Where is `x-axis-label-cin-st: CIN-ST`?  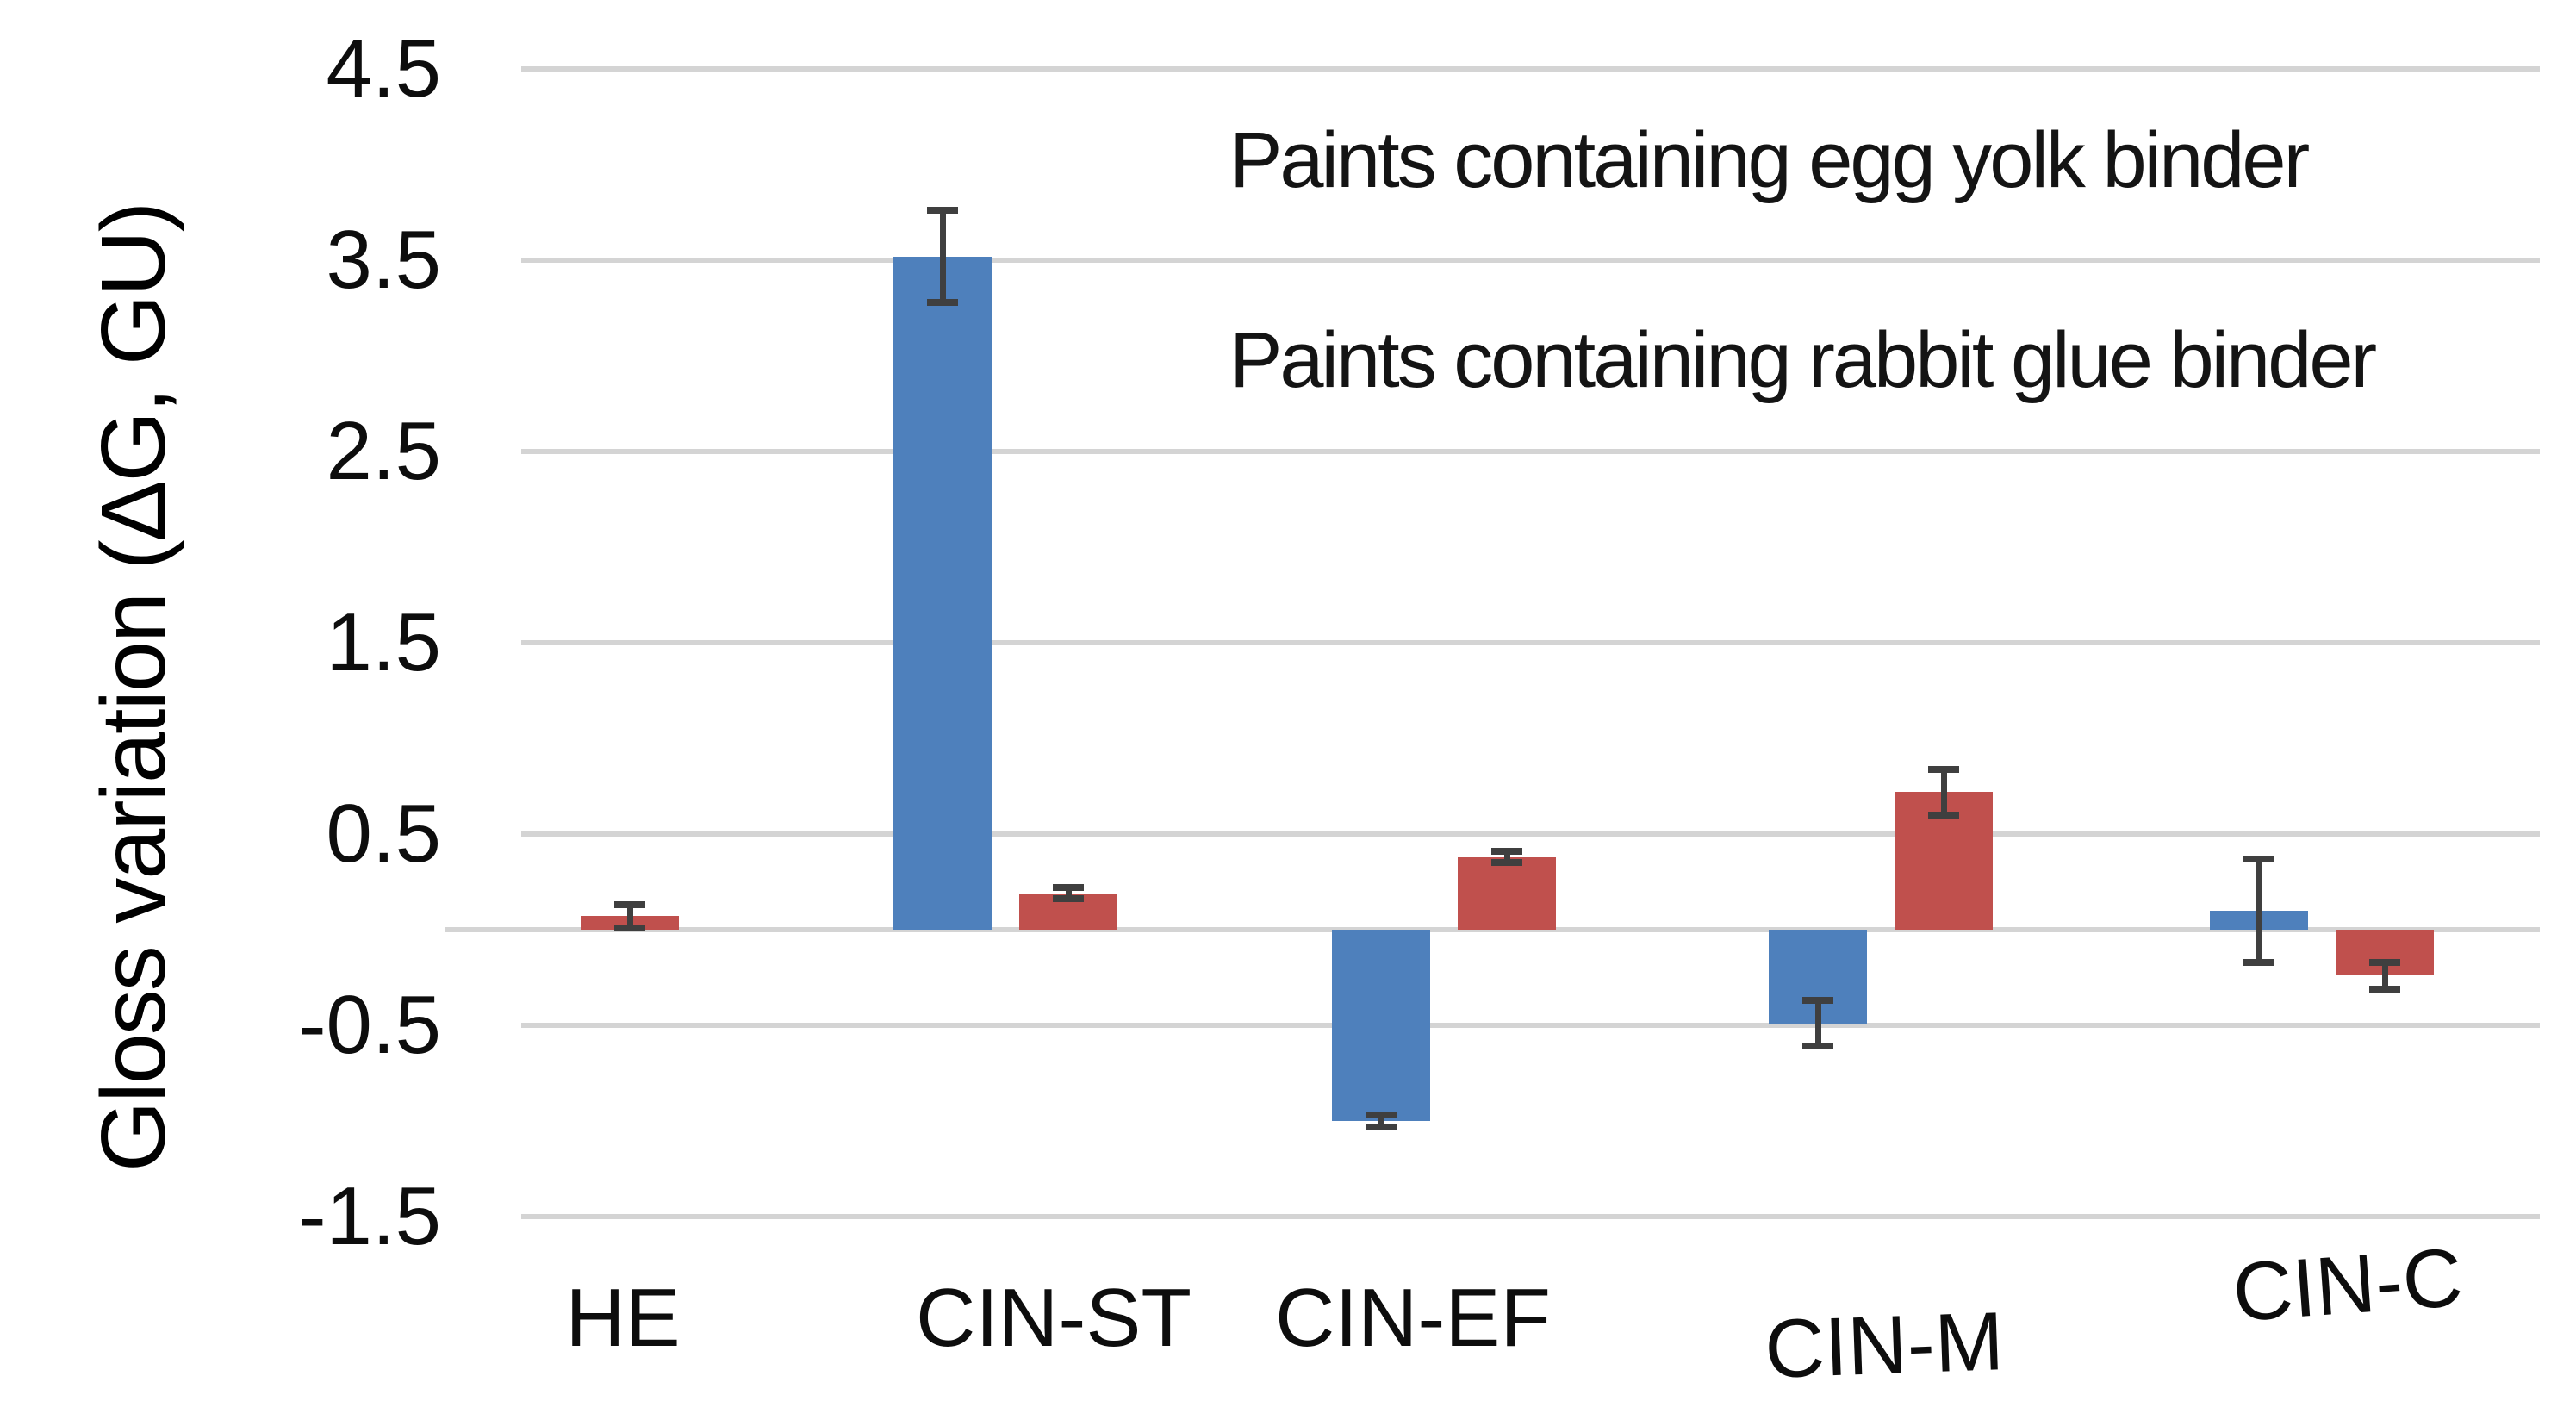 x-axis-label-cin-st: CIN-ST is located at coordinates (1054, 1318).